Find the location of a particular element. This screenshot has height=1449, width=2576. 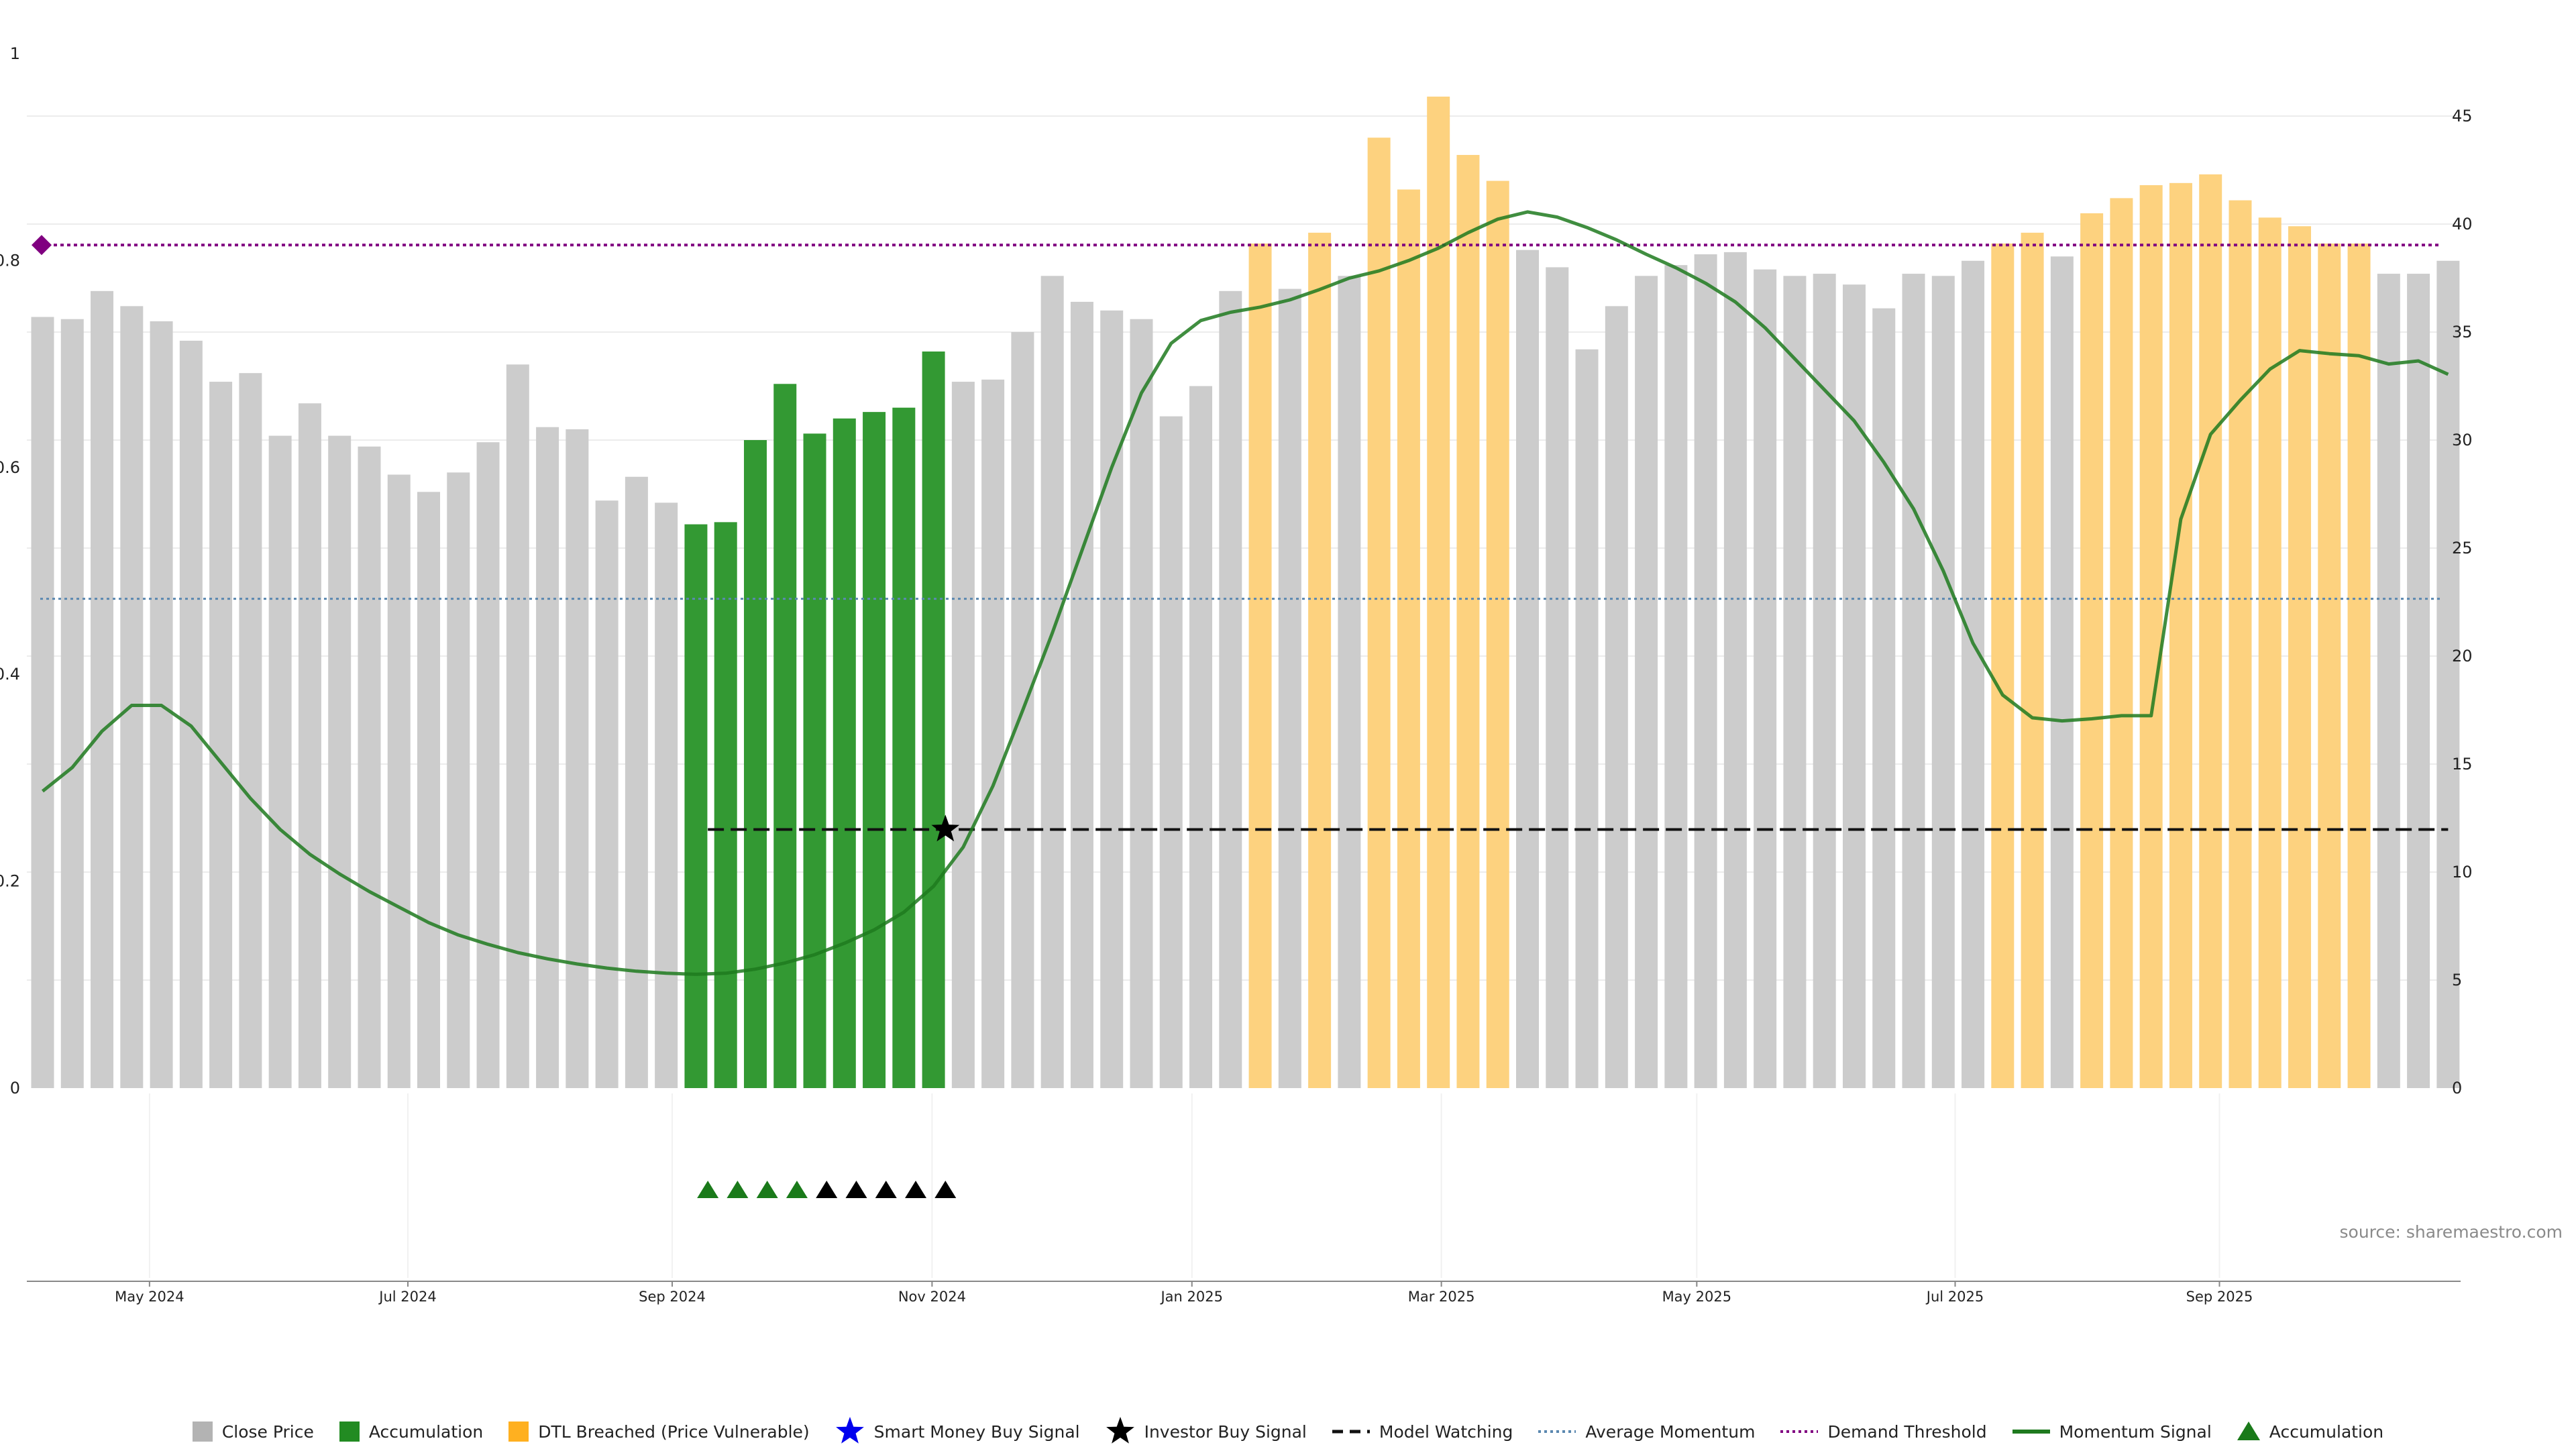

legend-square is located at coordinates (202, 1431).